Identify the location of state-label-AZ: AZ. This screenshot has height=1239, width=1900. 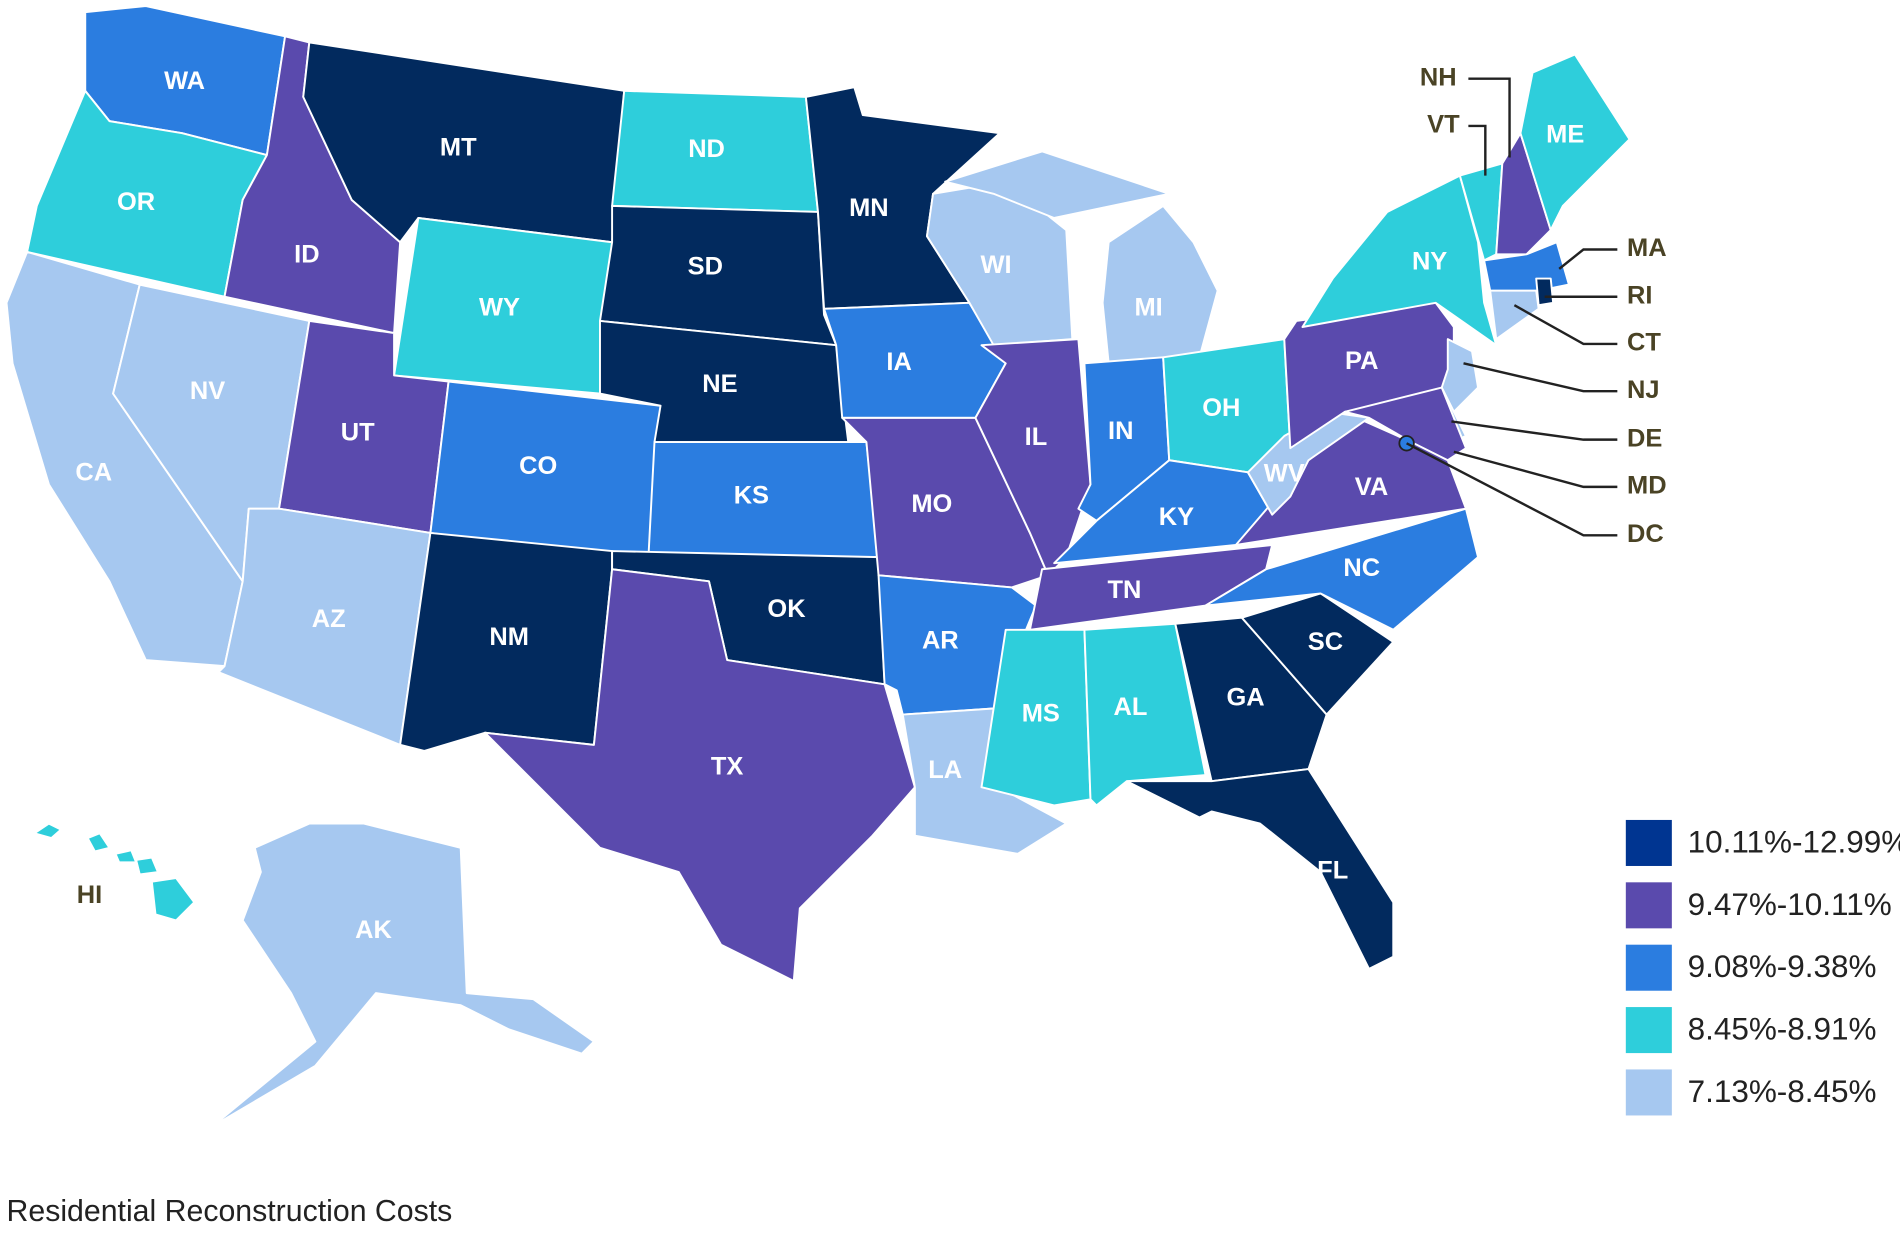
(329, 619).